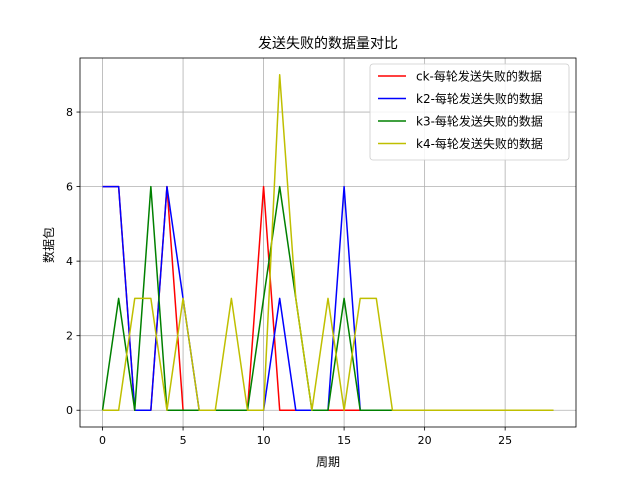 The height and width of the screenshot is (485, 640). Describe the element at coordinates (69, 112) in the screenshot. I see `y-tick-label: 8` at that location.